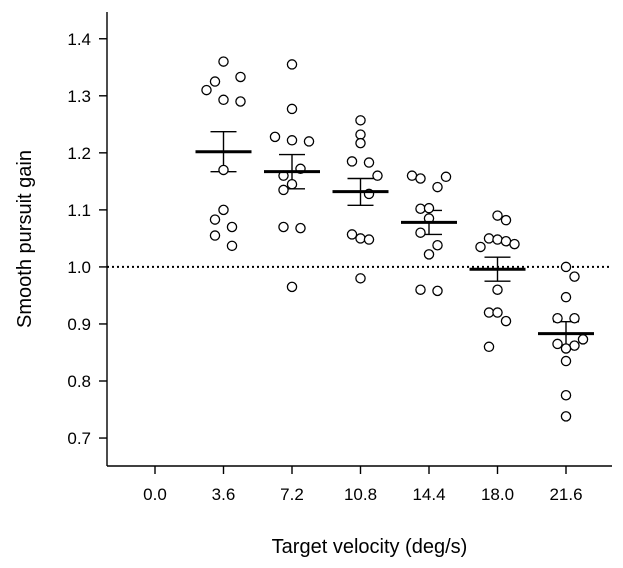 Image resolution: width=623 pixels, height=568 pixels. What do you see at coordinates (497, 494) in the screenshot?
I see `x-tick-label: 18.0` at bounding box center [497, 494].